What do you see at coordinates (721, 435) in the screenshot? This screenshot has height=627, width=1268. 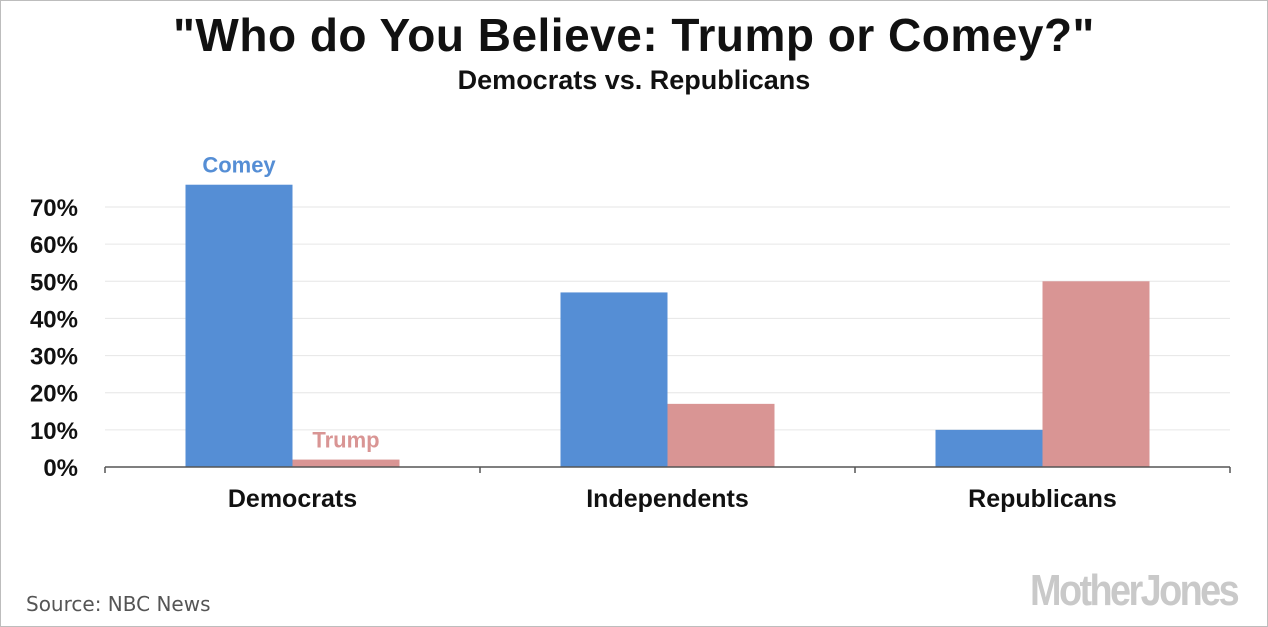 I see `bar-trump-independents` at bounding box center [721, 435].